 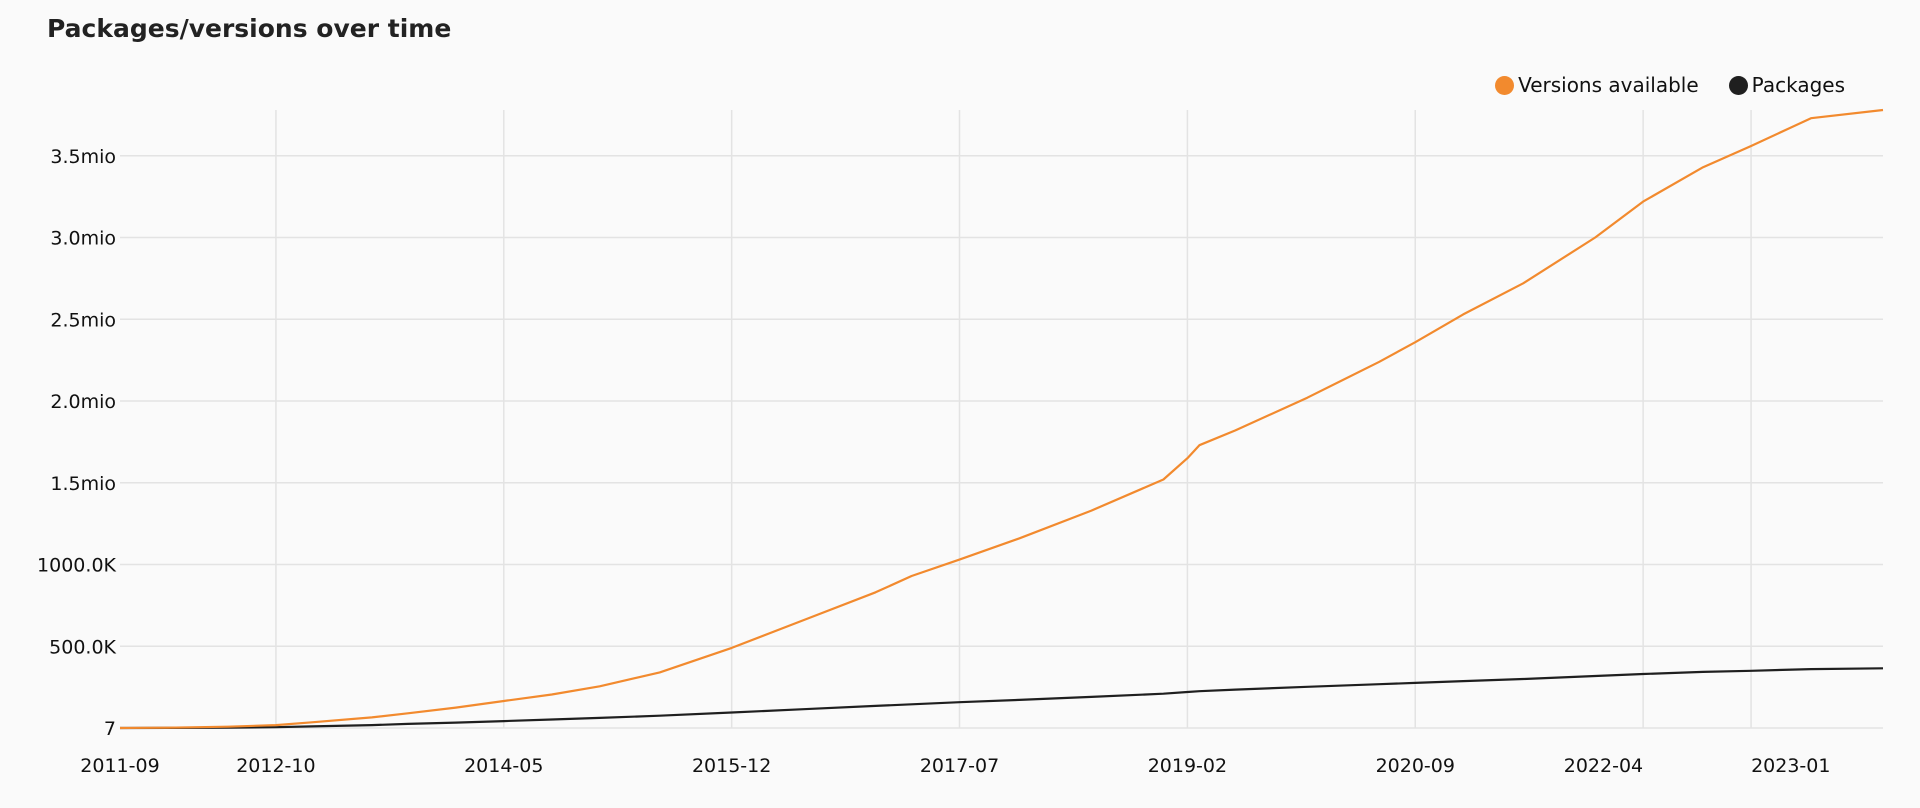 I want to click on x-tick-label: 2022-04, so click(x=1603, y=766).